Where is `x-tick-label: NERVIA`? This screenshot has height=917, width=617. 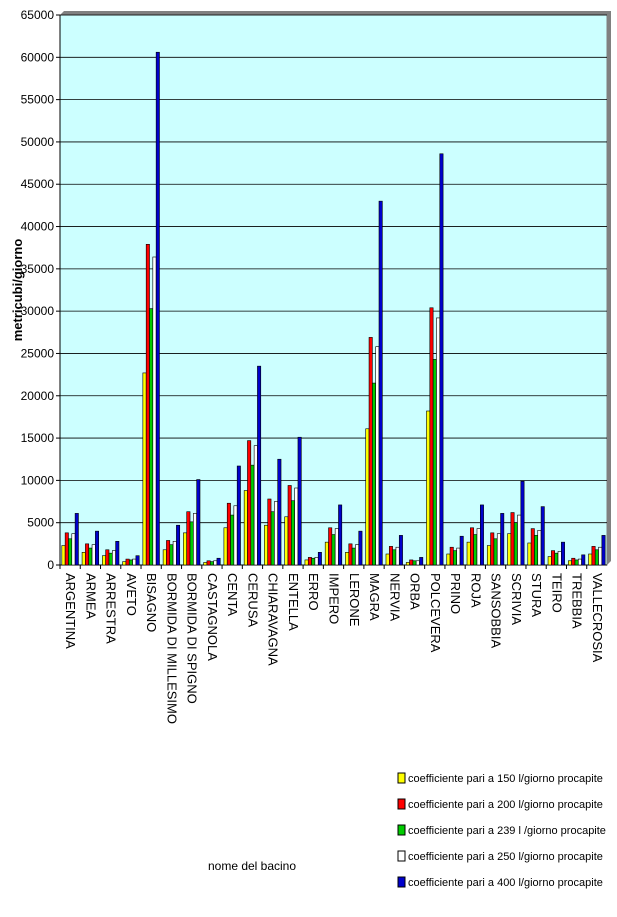
x-tick-label: NERVIA is located at coordinates (394, 597).